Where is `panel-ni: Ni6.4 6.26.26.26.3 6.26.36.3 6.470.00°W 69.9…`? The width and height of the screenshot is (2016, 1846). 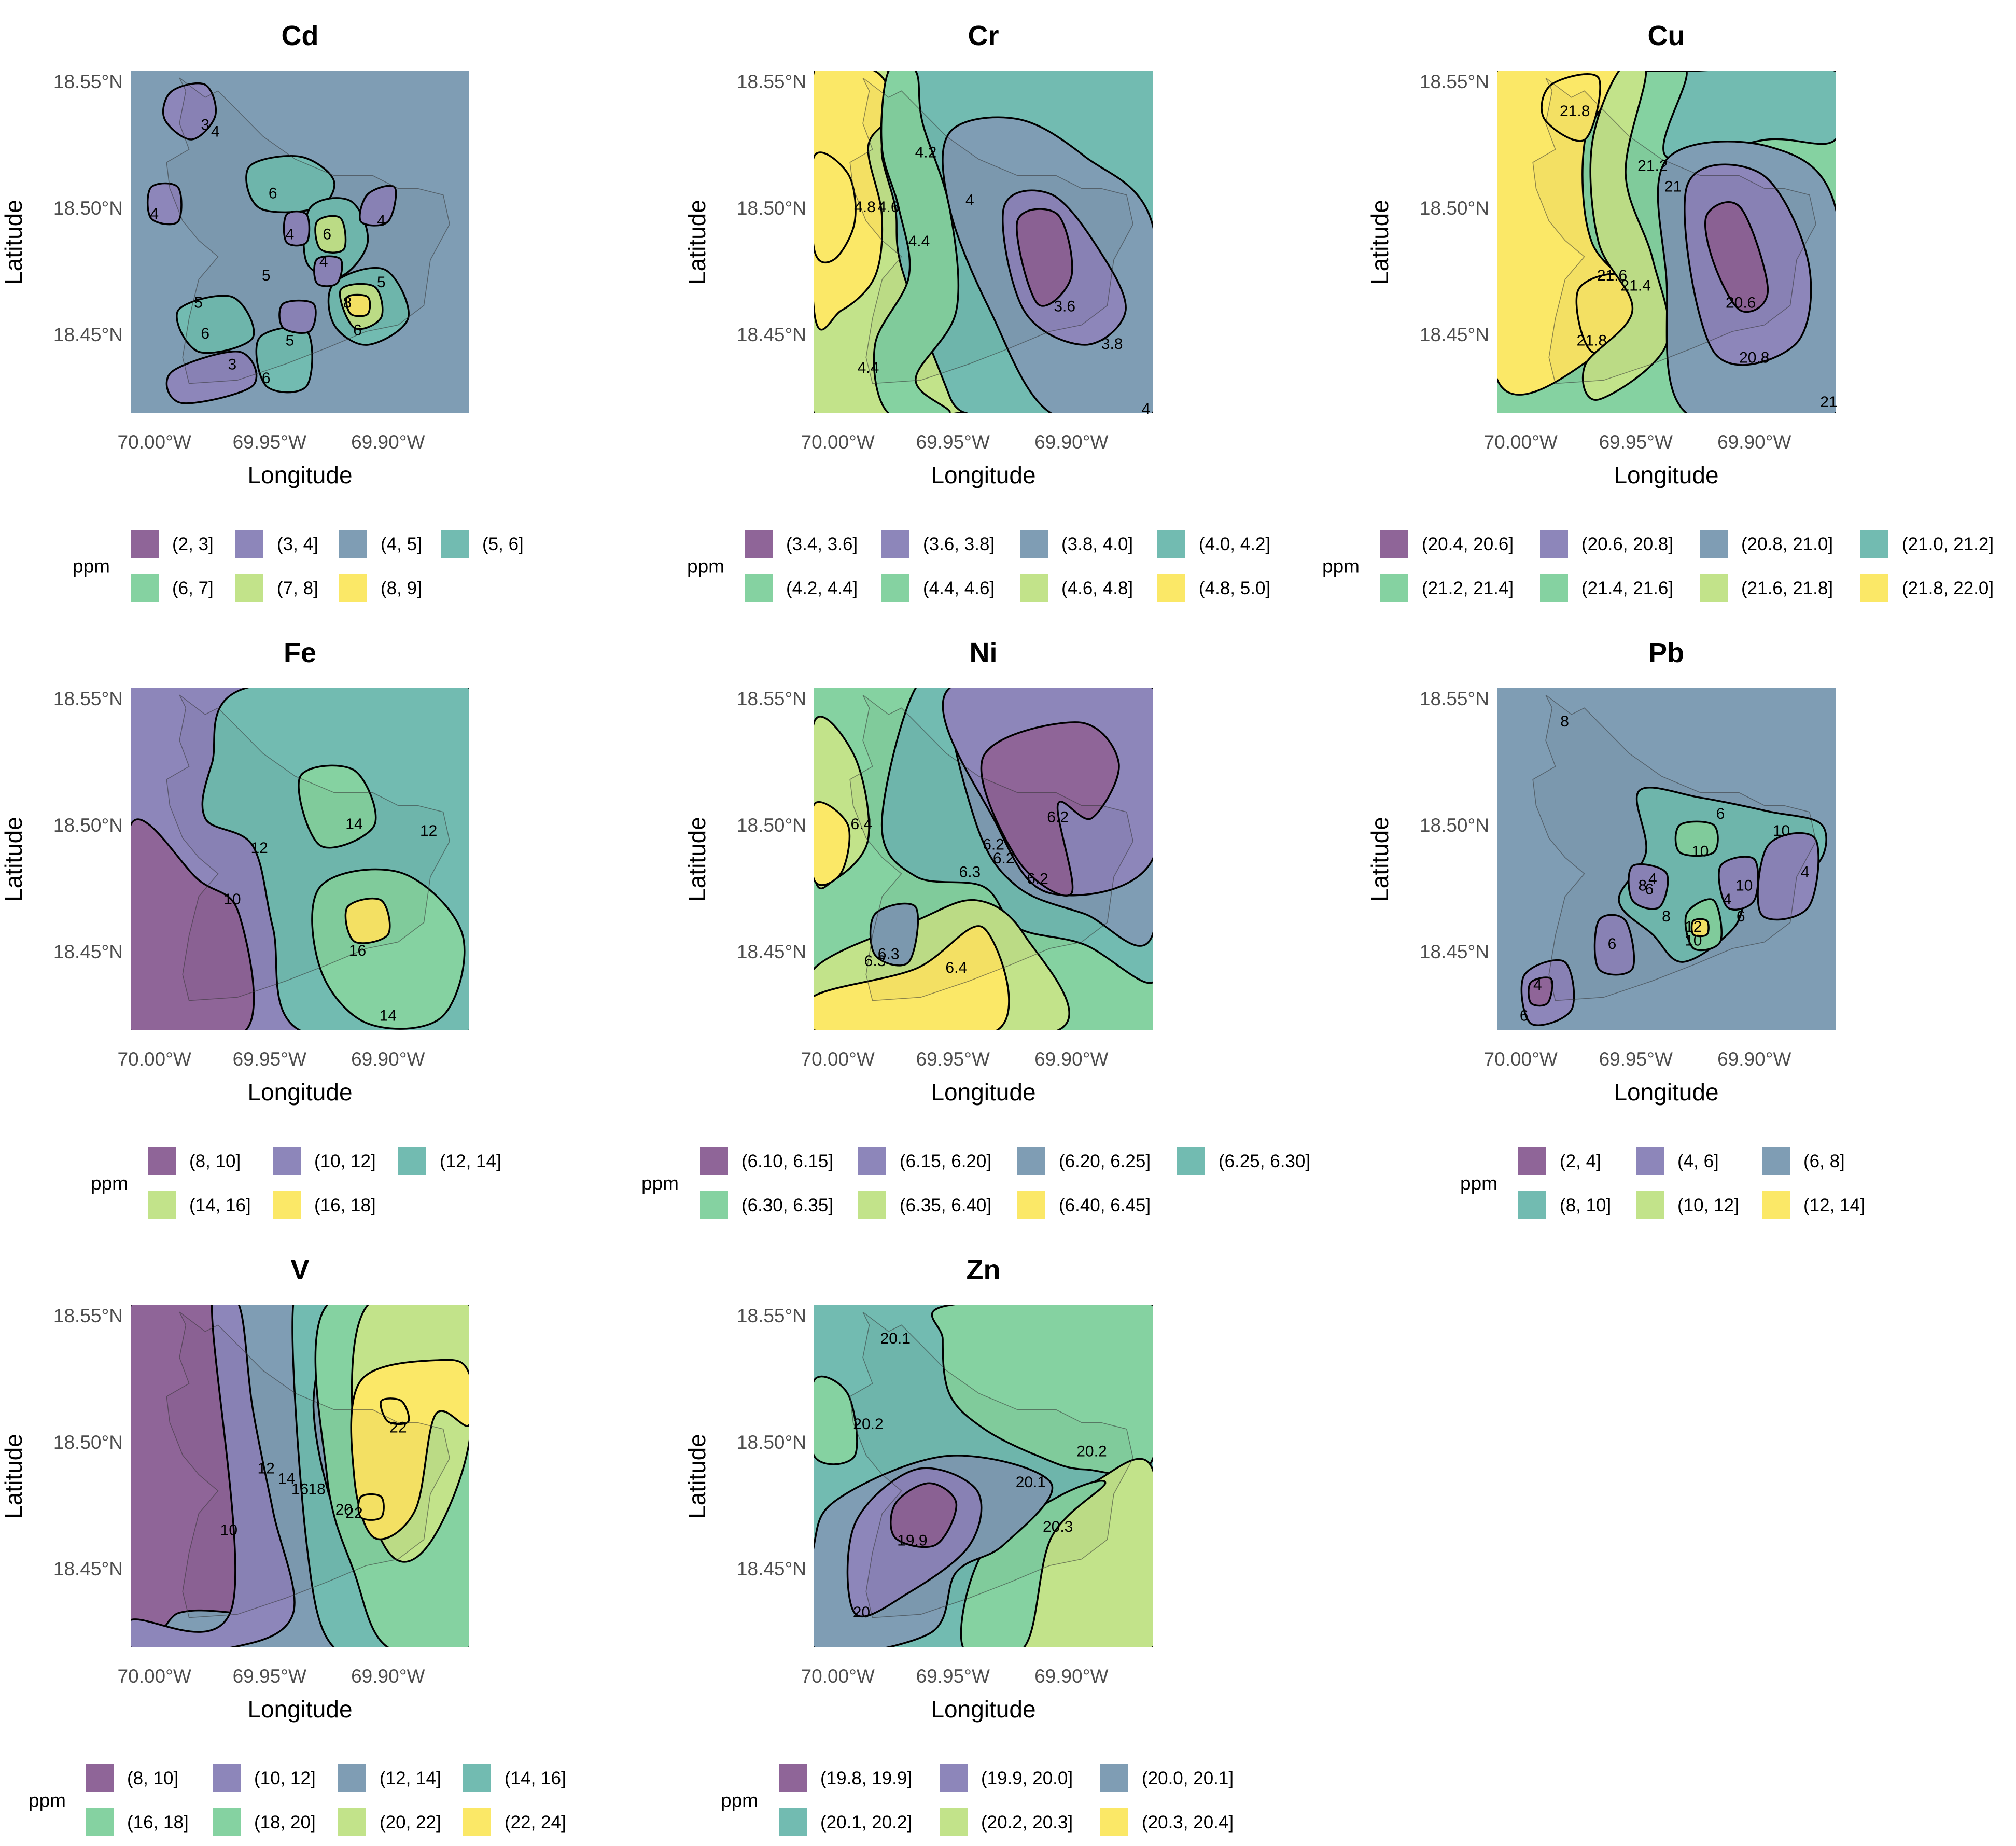
panel-ni: Ni6.4 6.26.26.26.3 6.26.36.3 6.470.00°W 69.9… is located at coordinates (975, 928).